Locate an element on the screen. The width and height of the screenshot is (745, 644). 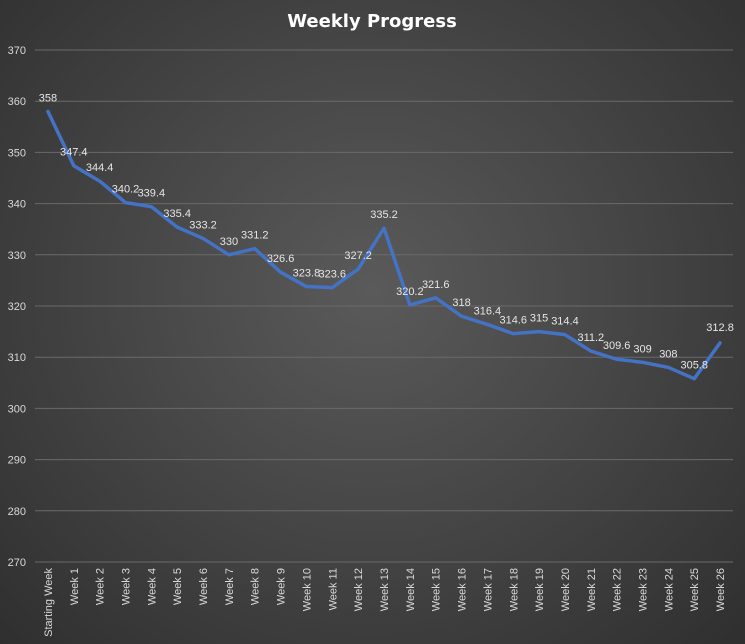
y-tick-label: 330 is located at coordinates (17, 256).